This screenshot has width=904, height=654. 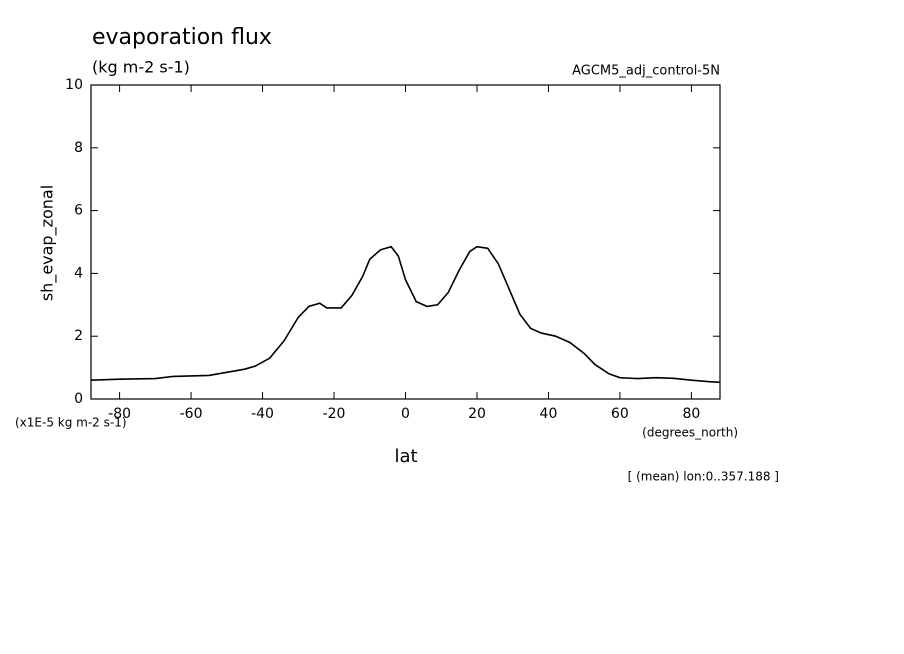 What do you see at coordinates (74, 85) in the screenshot?
I see `y-tick-label: 10` at bounding box center [74, 85].